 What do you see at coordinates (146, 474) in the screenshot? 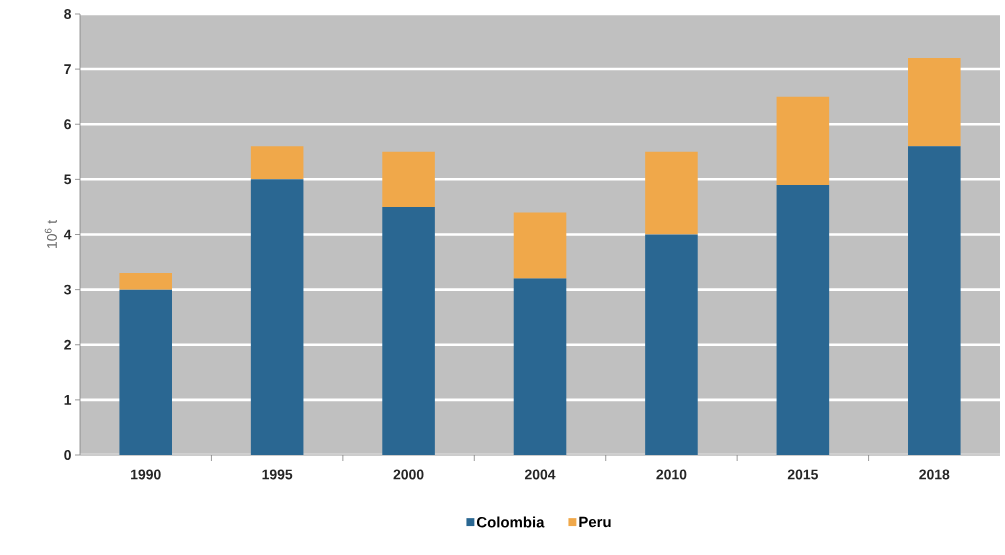
I see `x-tick-label: 1990` at bounding box center [146, 474].